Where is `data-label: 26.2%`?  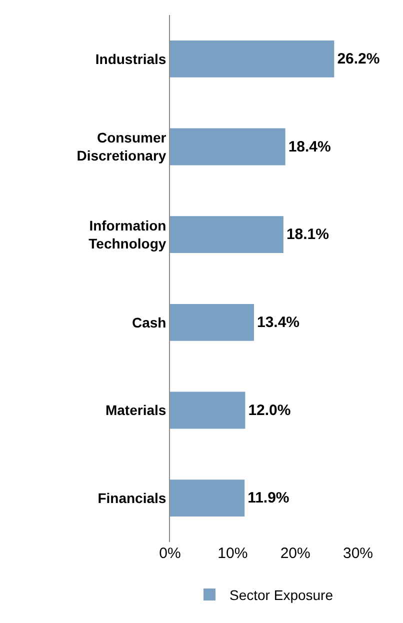 data-label: 26.2% is located at coordinates (358, 59).